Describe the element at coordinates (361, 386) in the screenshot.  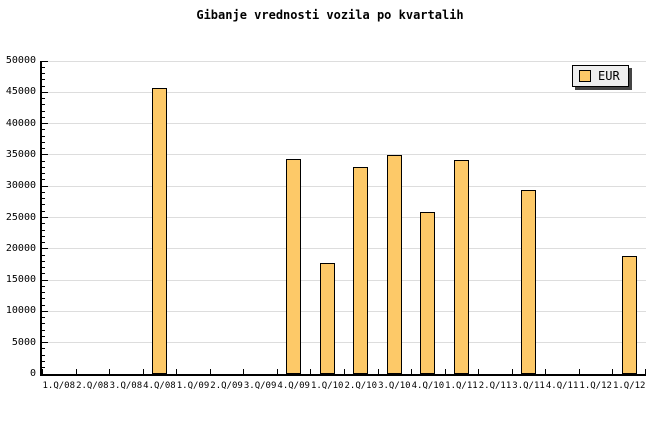
I see `x-tick-label: 2.Q/10` at that location.